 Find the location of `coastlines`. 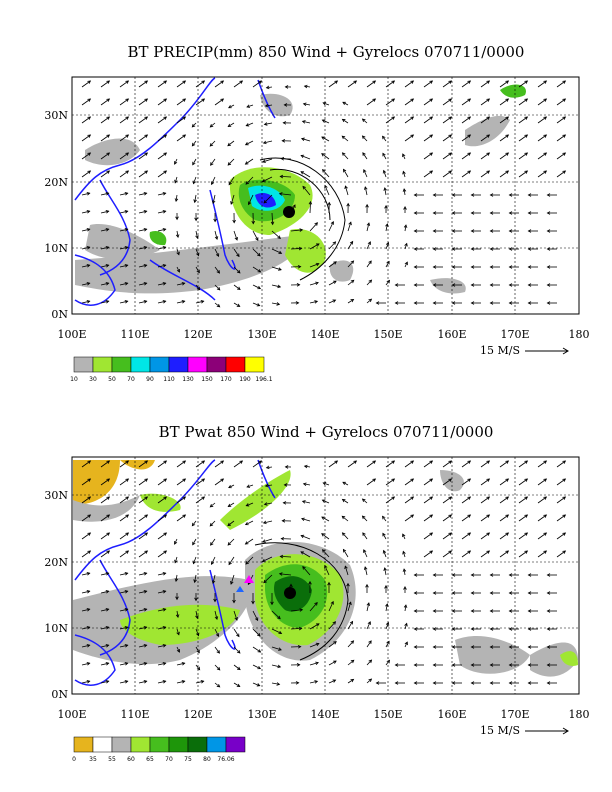

coastlines is located at coordinates (175, 191).